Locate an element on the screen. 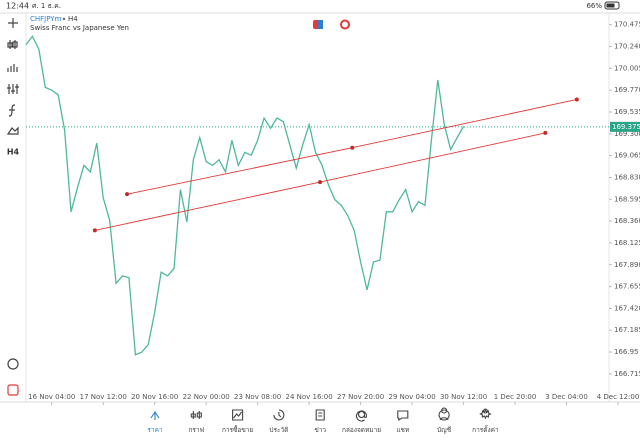 The height and width of the screenshot is (447, 640). y-tick-label: 170.475 is located at coordinates (627, 25).